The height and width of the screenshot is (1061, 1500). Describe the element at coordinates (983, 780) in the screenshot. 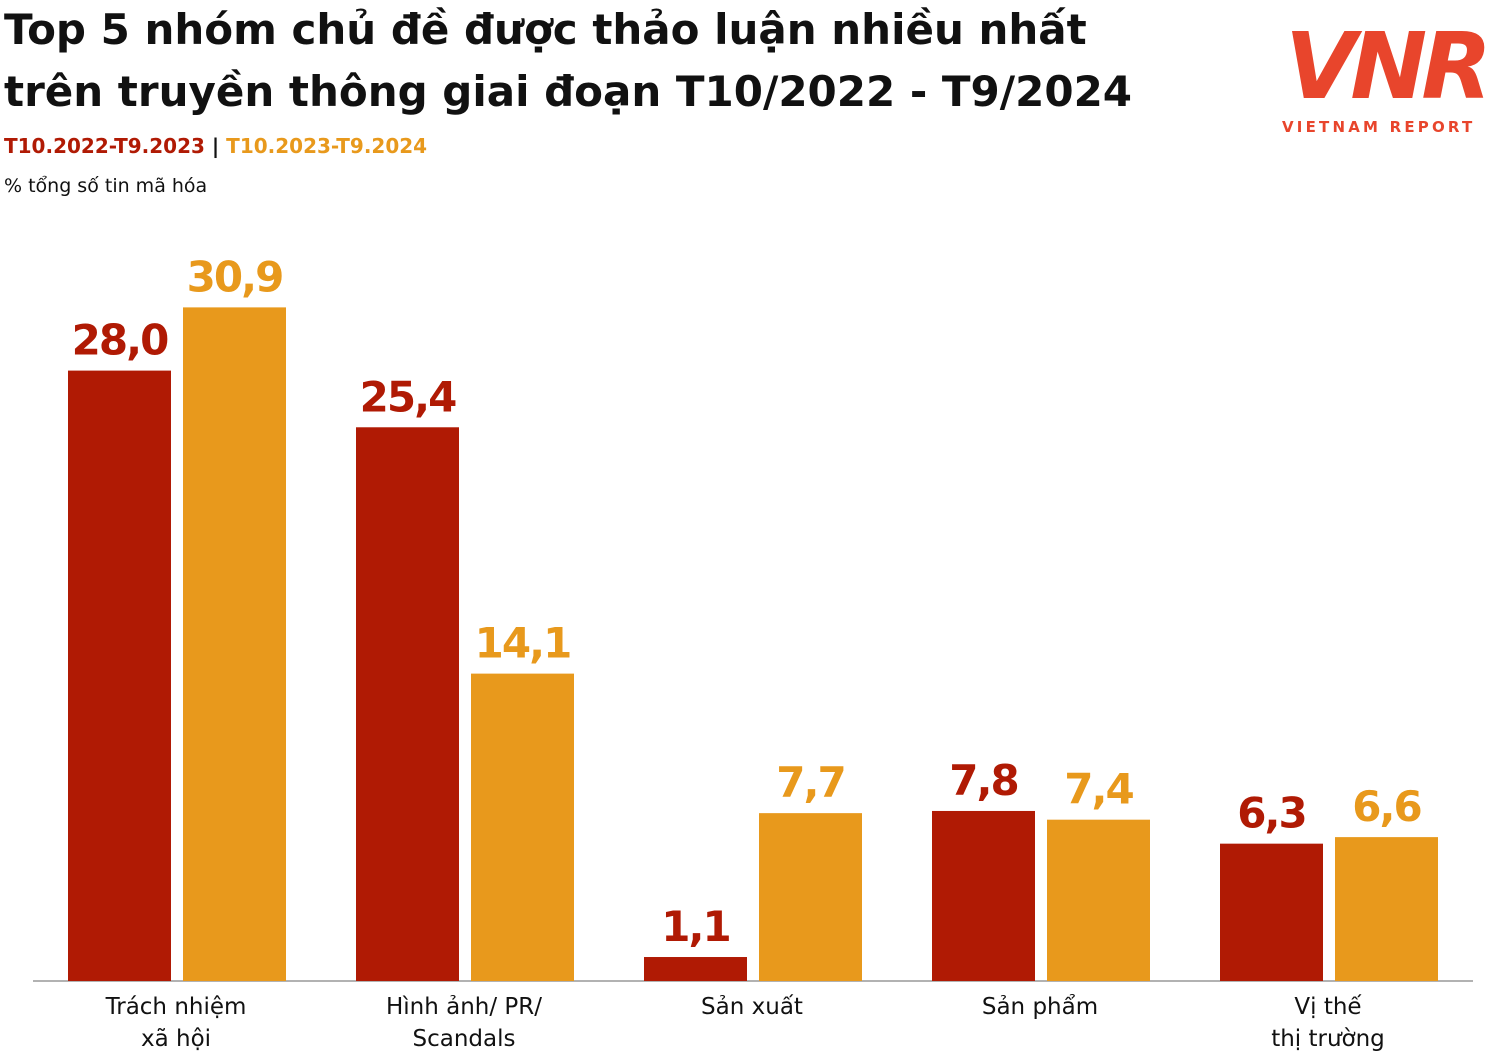

I see `value-label: 7,8` at that location.